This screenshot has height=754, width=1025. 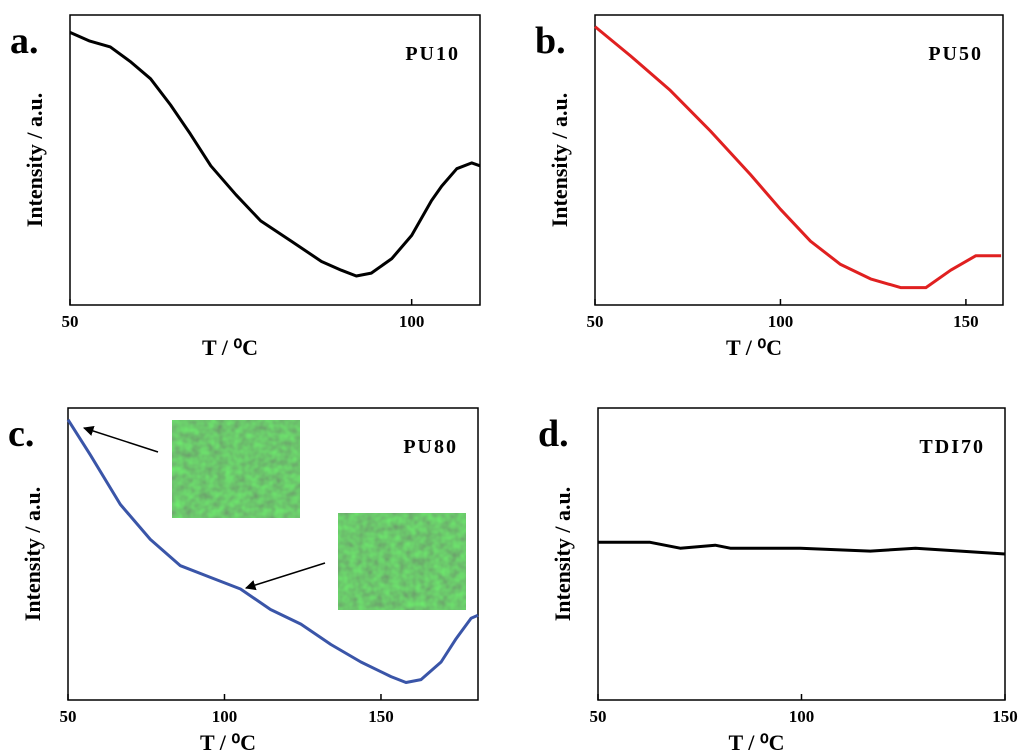 I want to click on panel-letter: d., so click(x=553, y=434).